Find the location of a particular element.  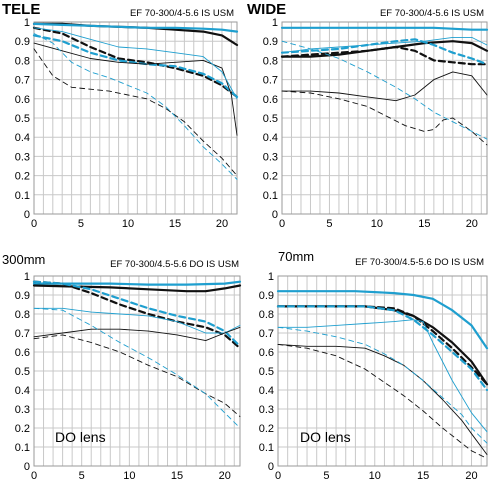

chart-title: 300mm is located at coordinates (23, 259).